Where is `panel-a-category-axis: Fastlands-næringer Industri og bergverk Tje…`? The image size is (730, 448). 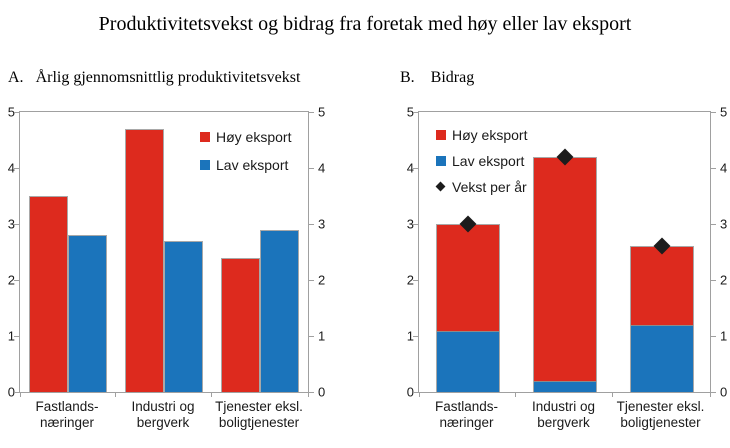
panel-a-category-axis: Fastlands-næringer Industri og bergverk Tje… is located at coordinates (163, 415).